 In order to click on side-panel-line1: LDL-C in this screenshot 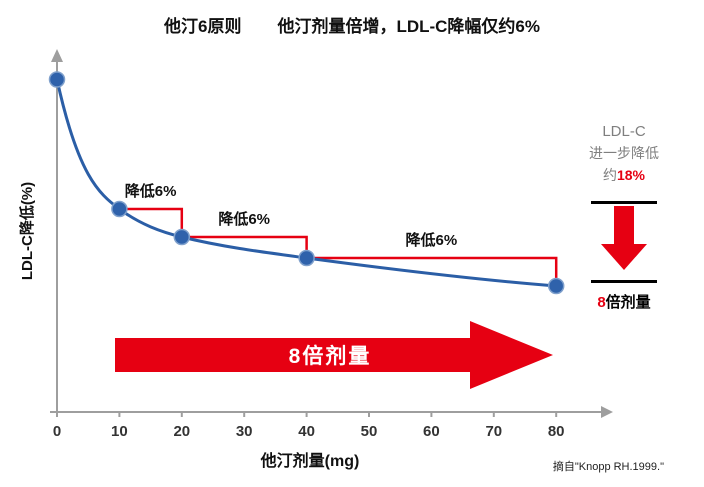, I will do `click(624, 131)`.